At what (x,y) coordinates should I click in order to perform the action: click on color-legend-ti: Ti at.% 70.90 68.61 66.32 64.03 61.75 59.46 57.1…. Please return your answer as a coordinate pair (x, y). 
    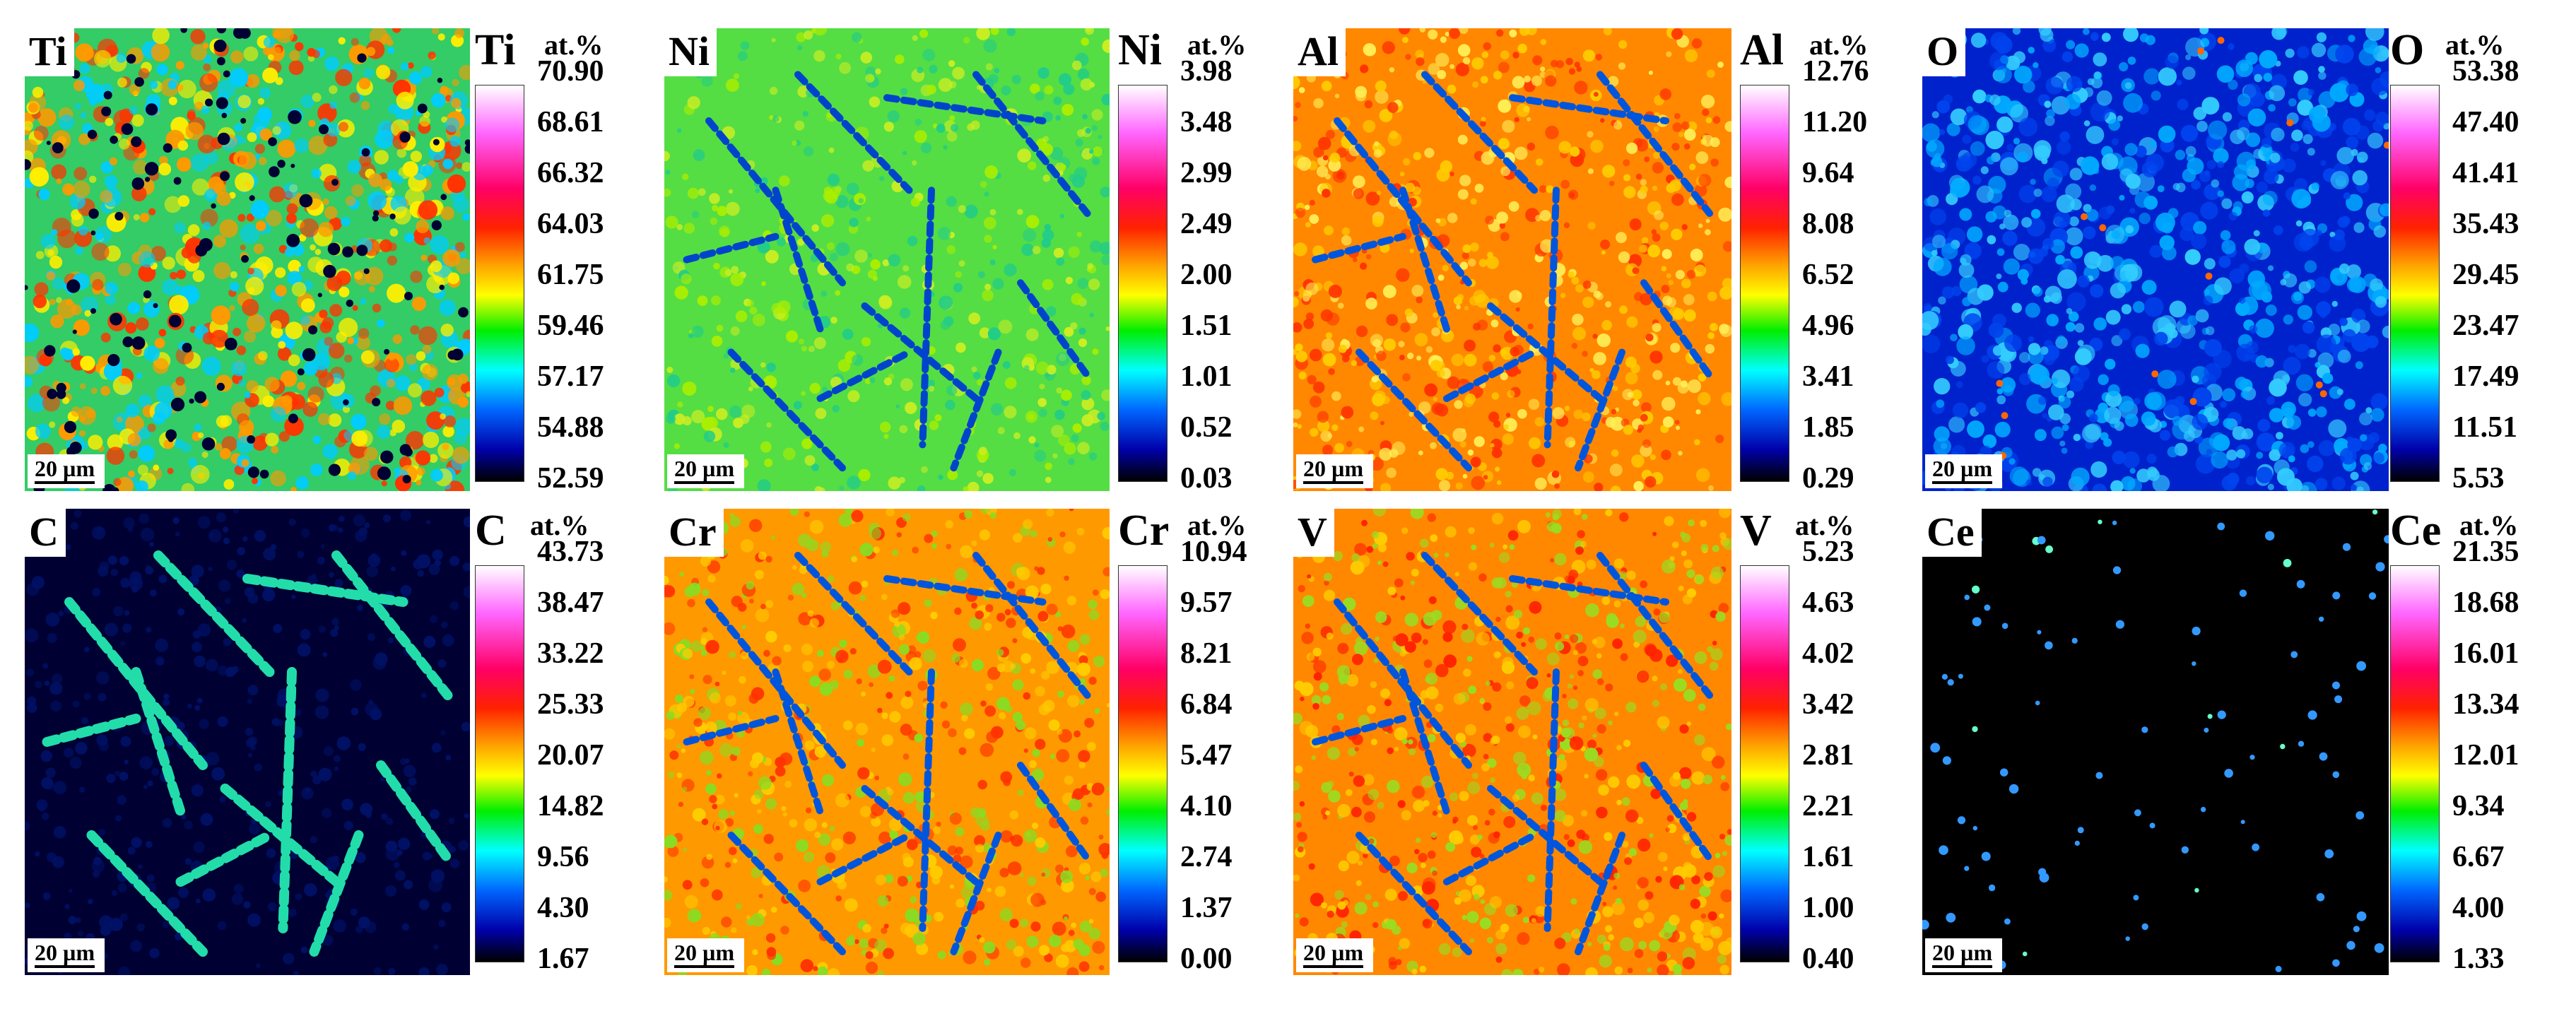
    Looking at the image, I should click on (562, 265).